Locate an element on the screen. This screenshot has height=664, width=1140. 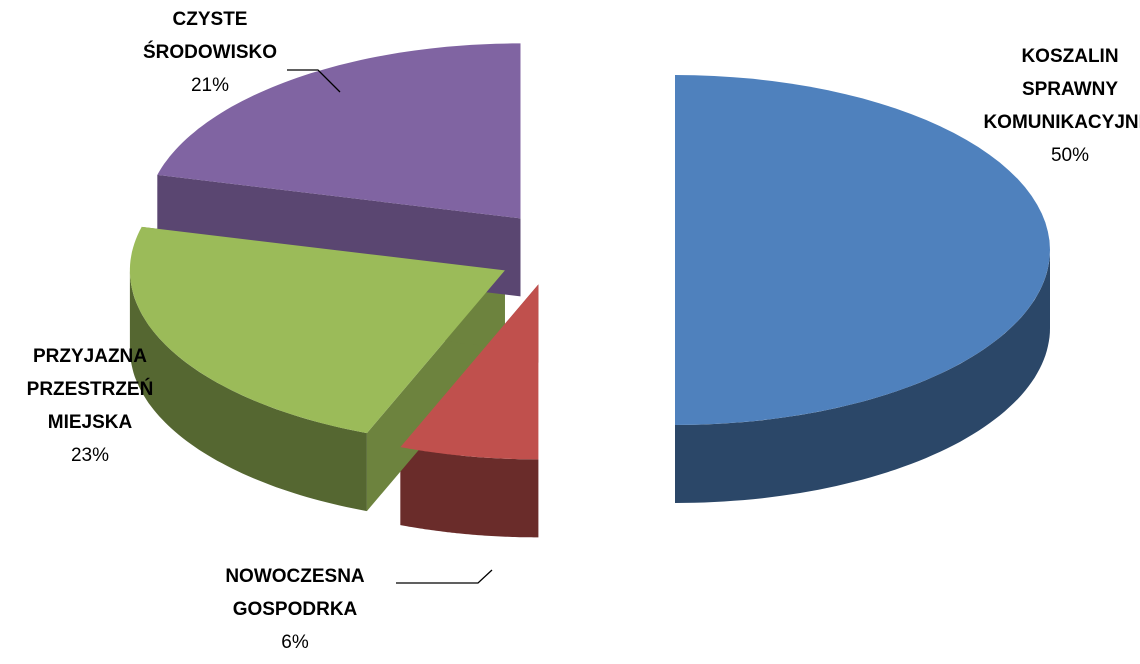
category-label: PRZYJAZNA PRZESTRZEŃ MIEJSKA is located at coordinates (90, 389).